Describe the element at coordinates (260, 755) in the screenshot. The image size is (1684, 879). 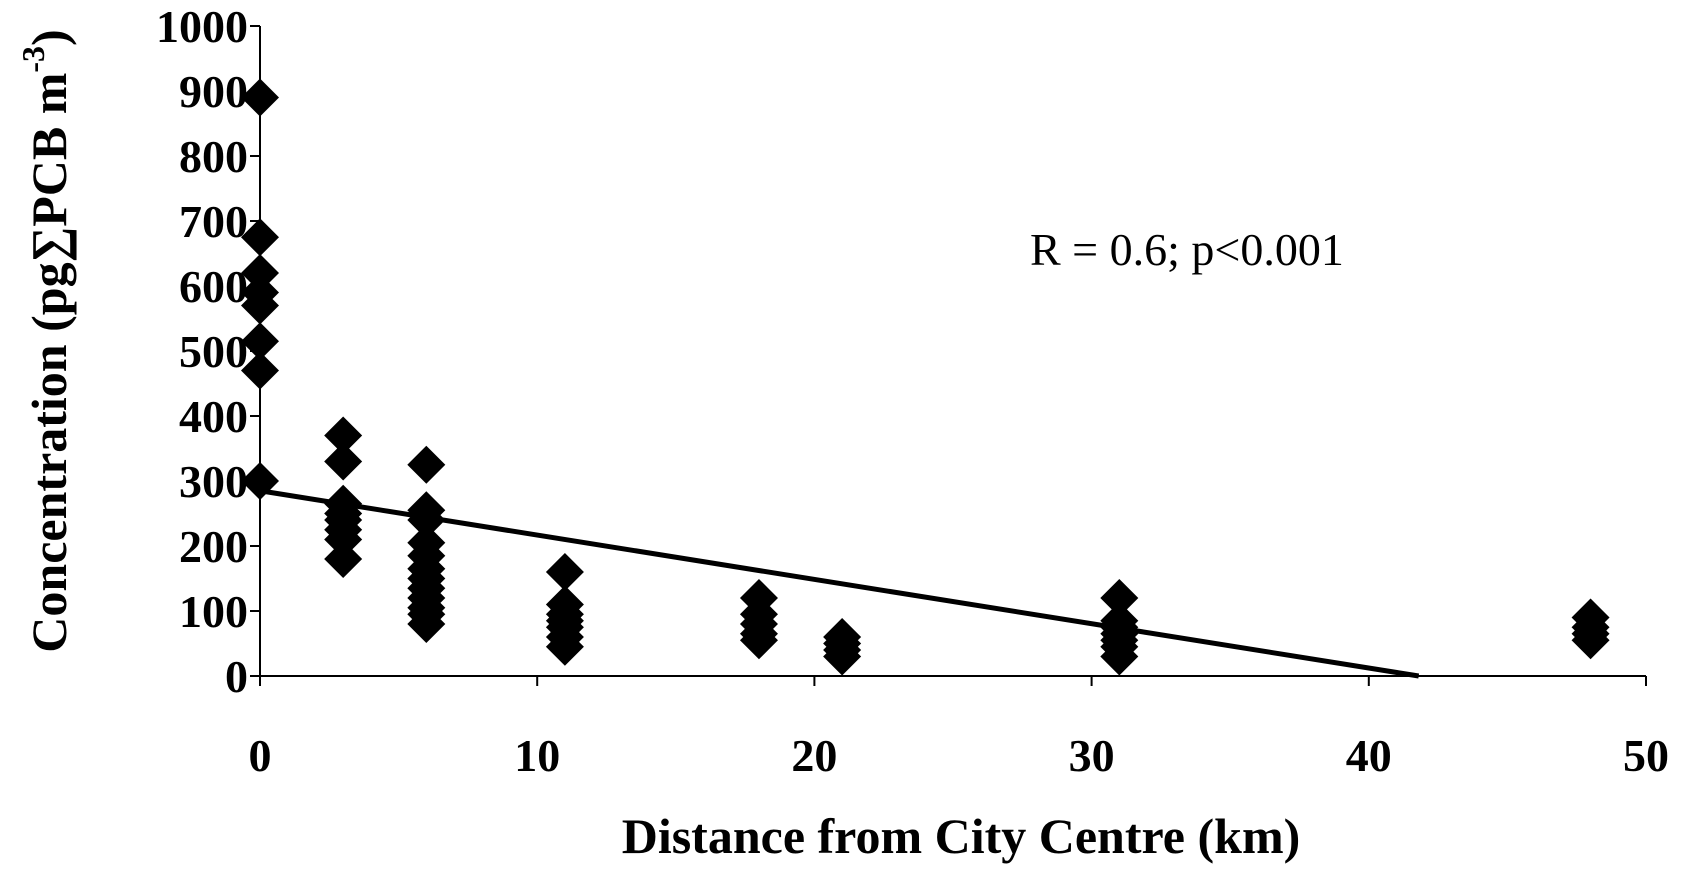
I see `x-tick-label: 0` at that location.